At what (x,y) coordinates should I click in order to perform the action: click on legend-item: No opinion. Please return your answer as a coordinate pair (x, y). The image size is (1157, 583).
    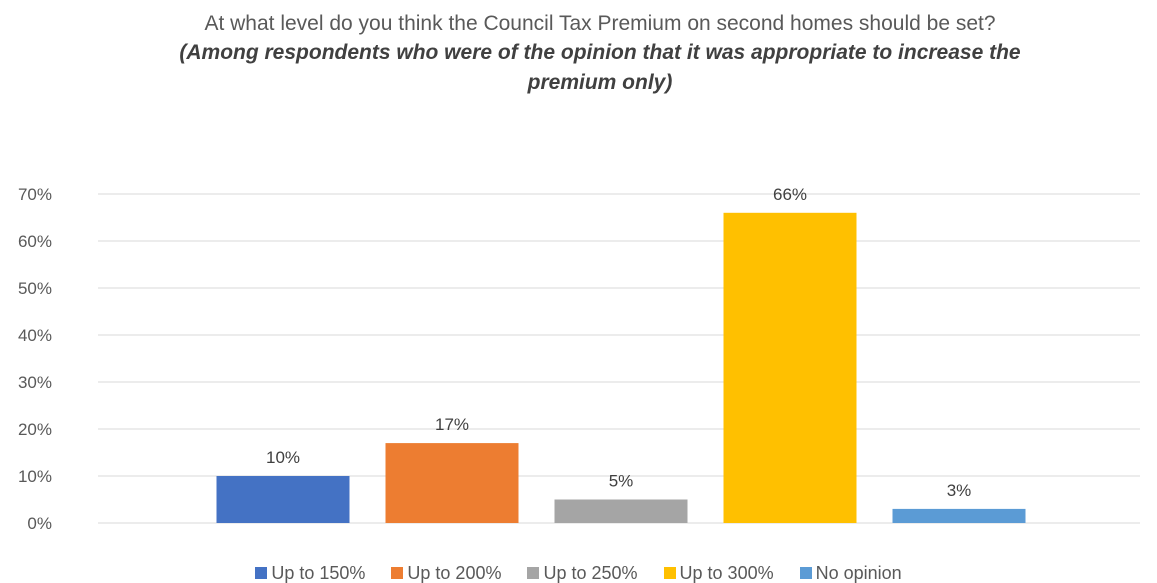
    Looking at the image, I should click on (850, 573).